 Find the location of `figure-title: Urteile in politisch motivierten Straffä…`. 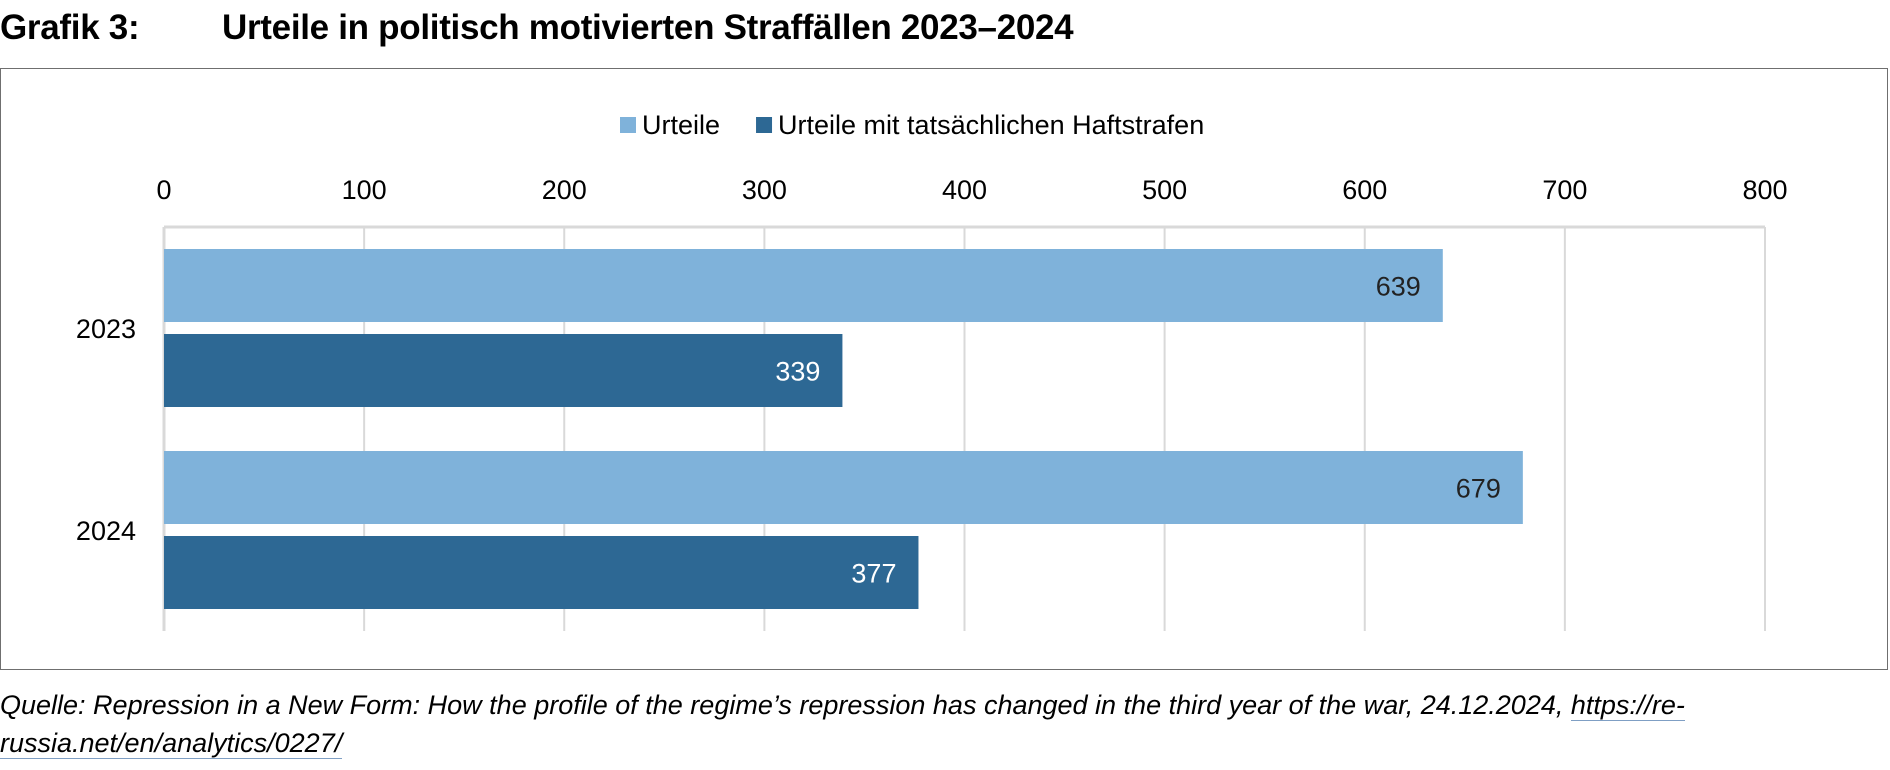

figure-title: Urteile in politisch motivierten Straffä… is located at coordinates (648, 27).